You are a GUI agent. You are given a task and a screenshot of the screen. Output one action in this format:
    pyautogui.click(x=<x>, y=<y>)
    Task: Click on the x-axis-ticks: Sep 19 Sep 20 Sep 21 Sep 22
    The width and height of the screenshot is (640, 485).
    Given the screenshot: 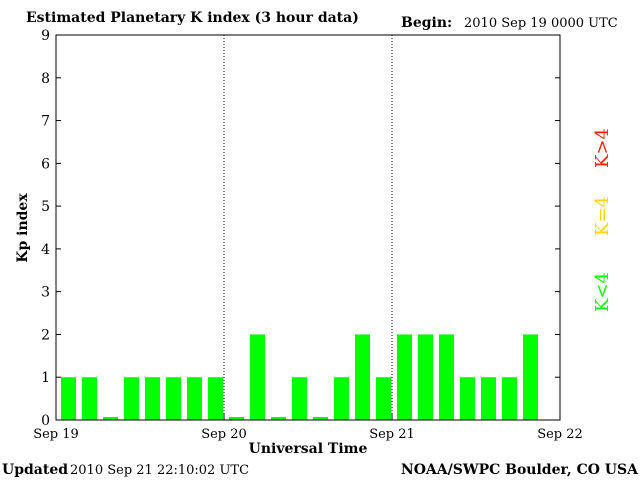 What is the action you would take?
    pyautogui.click(x=308, y=428)
    